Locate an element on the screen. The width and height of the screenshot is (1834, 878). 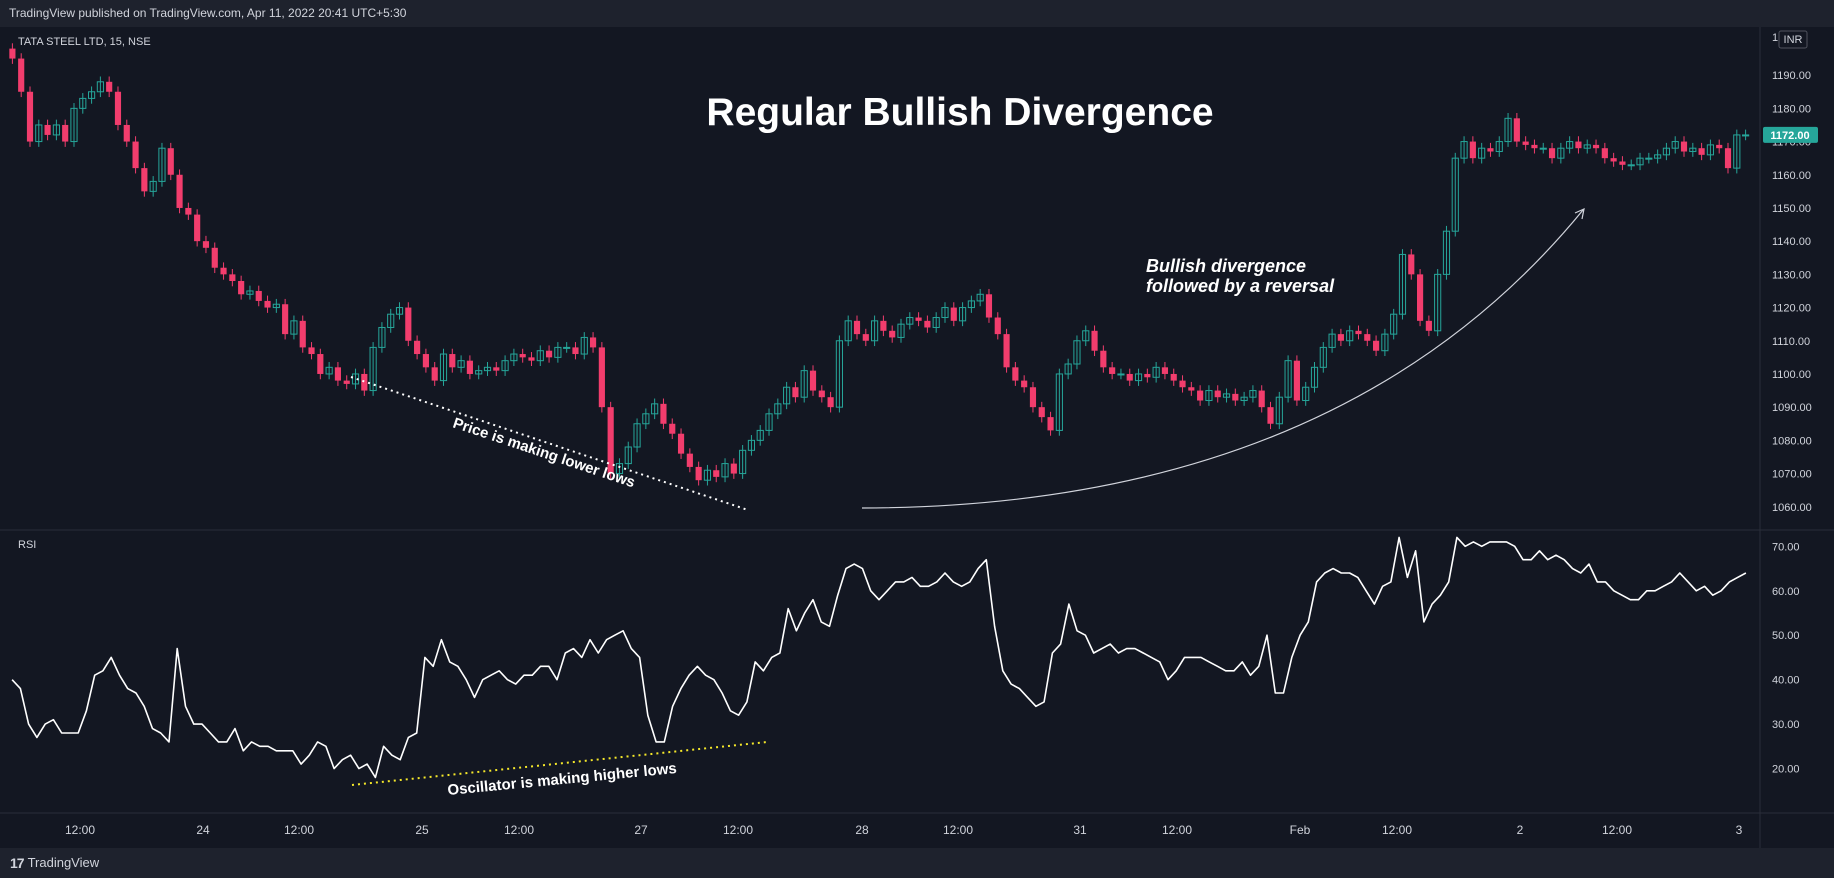
brand-name: TradingView is located at coordinates (63, 862).